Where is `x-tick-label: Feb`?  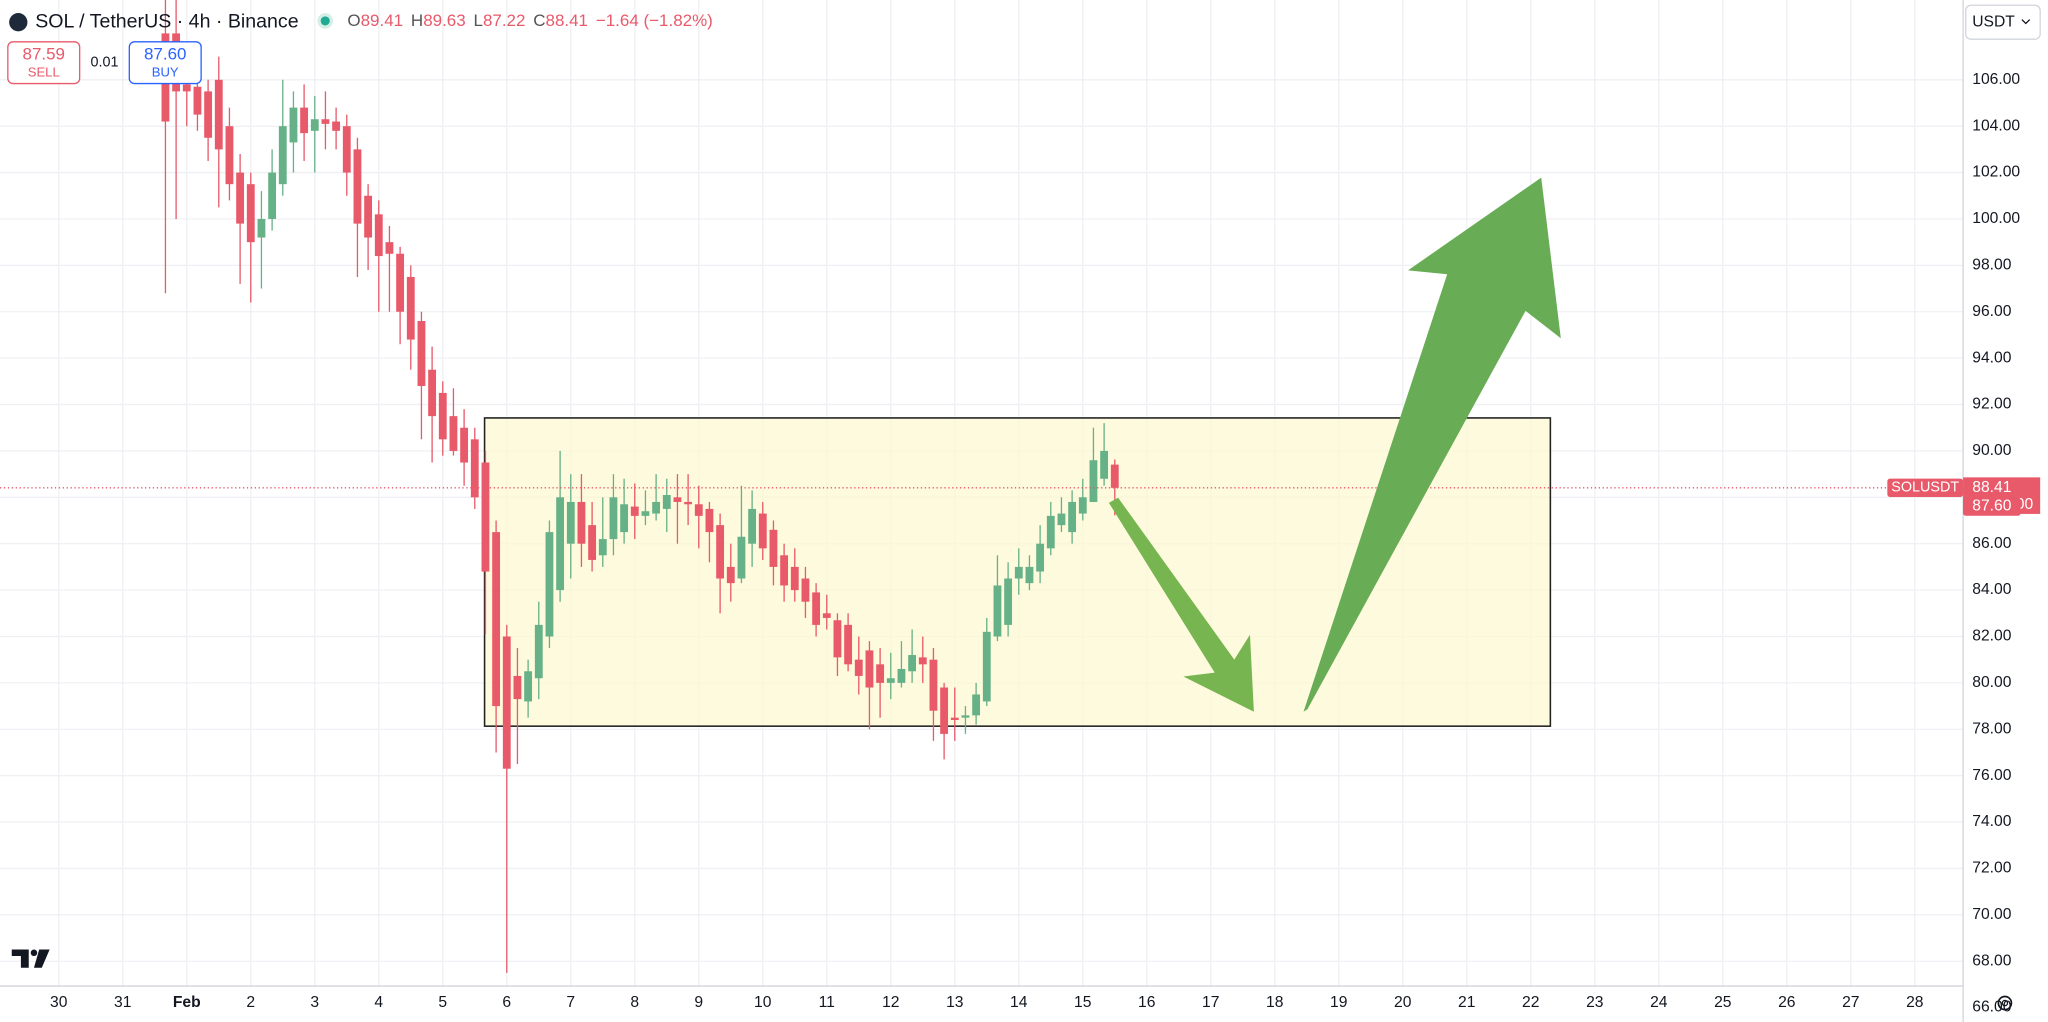
x-tick-label: Feb is located at coordinates (187, 1002).